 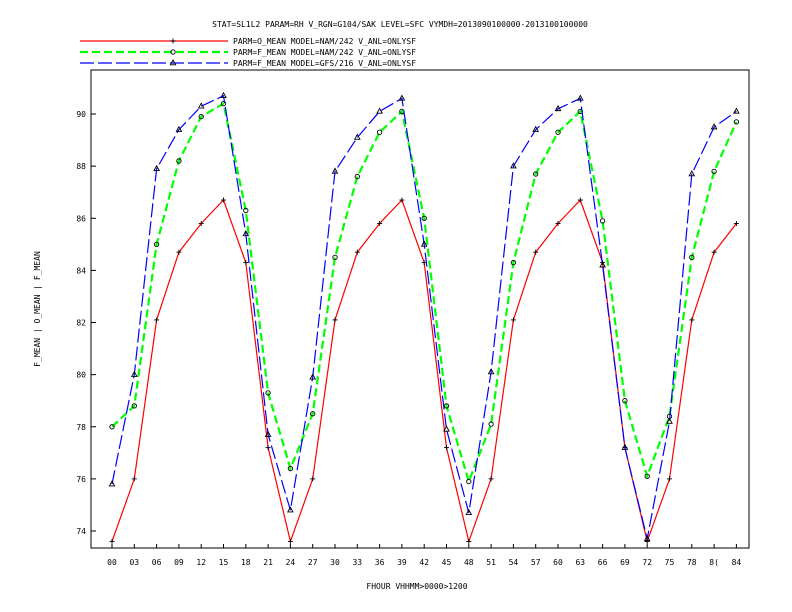 What do you see at coordinates (447, 562) in the screenshot?
I see `x-tick-label: 45` at bounding box center [447, 562].